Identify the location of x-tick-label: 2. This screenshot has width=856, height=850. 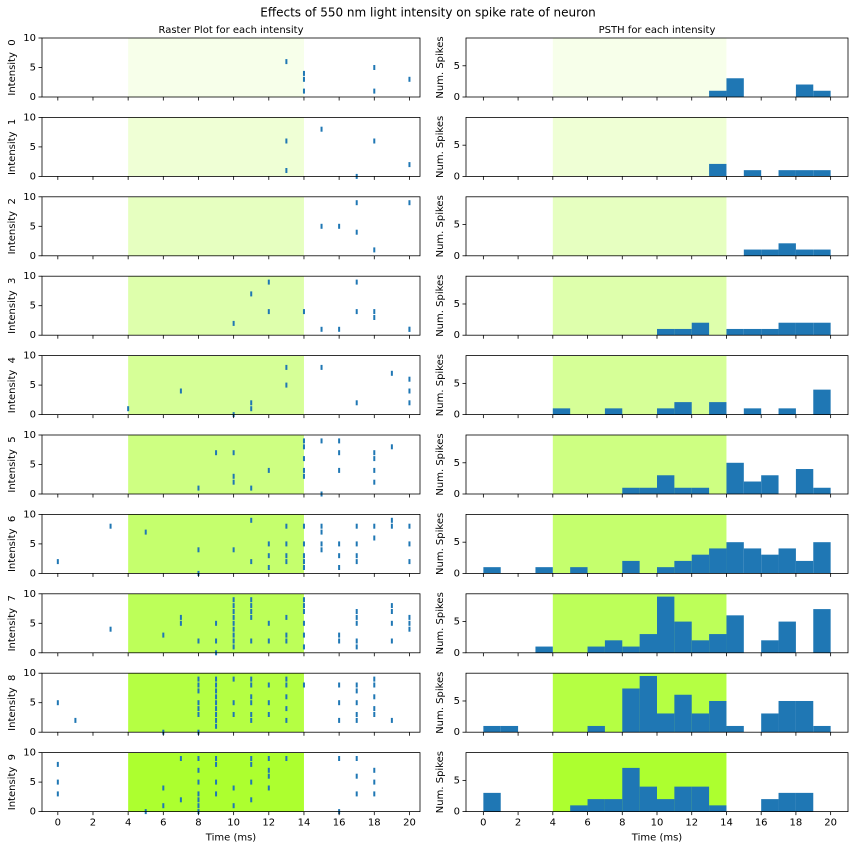
(518, 823).